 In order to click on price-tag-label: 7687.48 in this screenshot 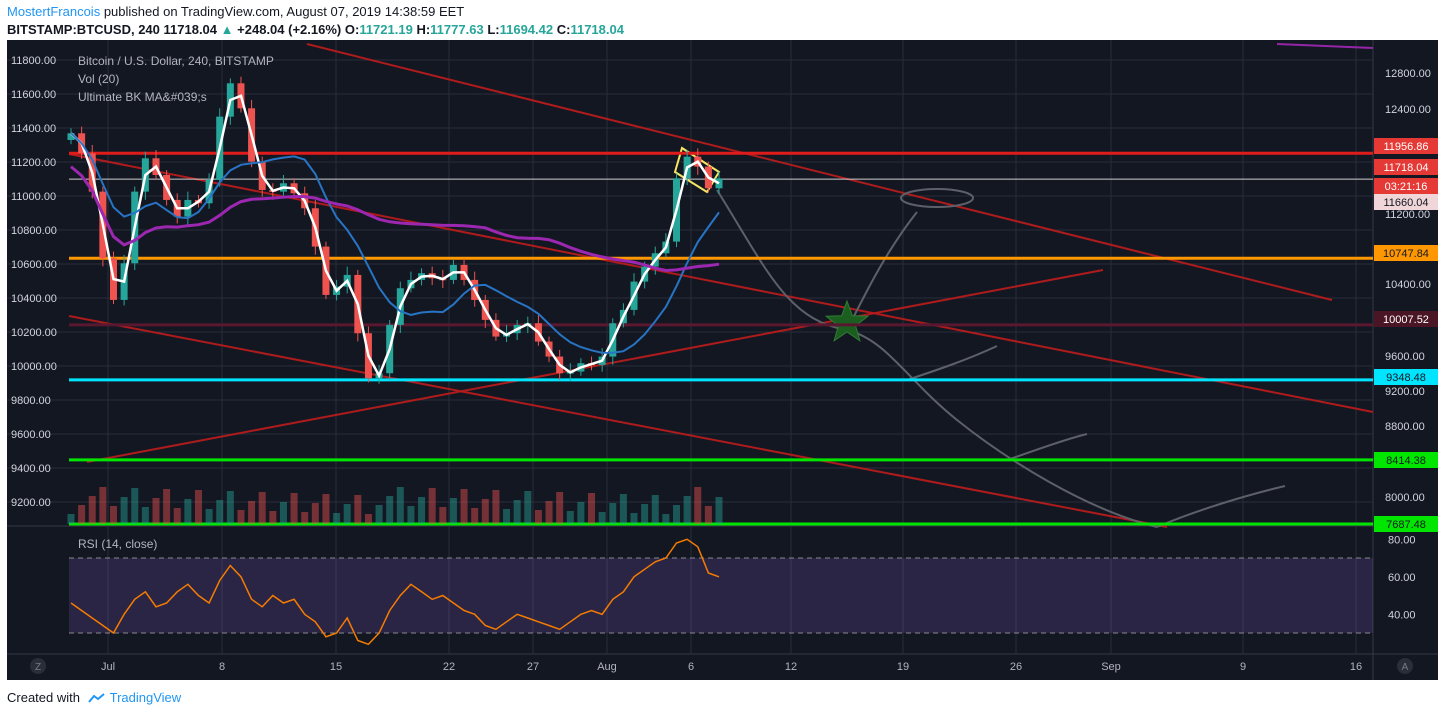, I will do `click(1406, 525)`.